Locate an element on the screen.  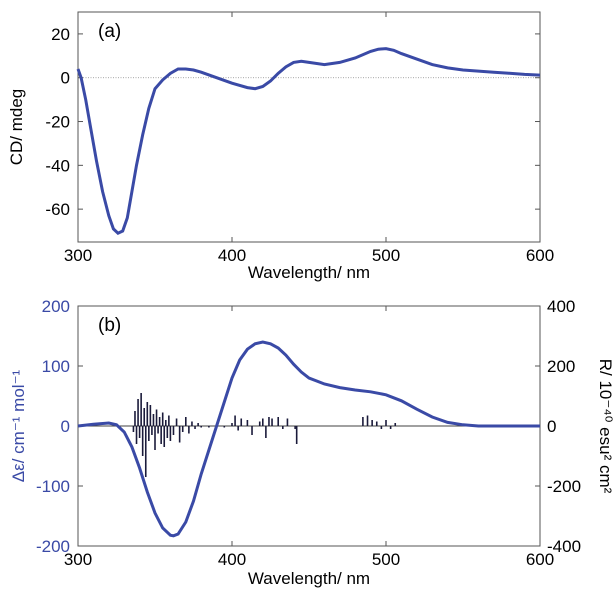
panel-b-y-tick-label: 100 is located at coordinates (56, 366).